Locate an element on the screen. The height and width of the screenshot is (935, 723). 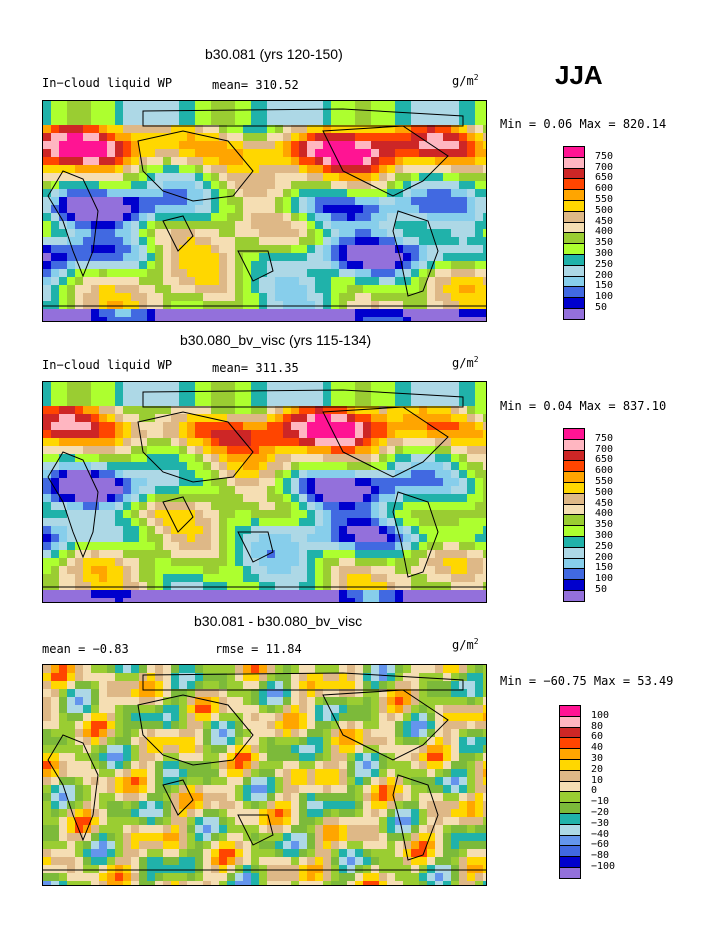
panel-2-units: g/m2 is located at coordinates (465, 362).